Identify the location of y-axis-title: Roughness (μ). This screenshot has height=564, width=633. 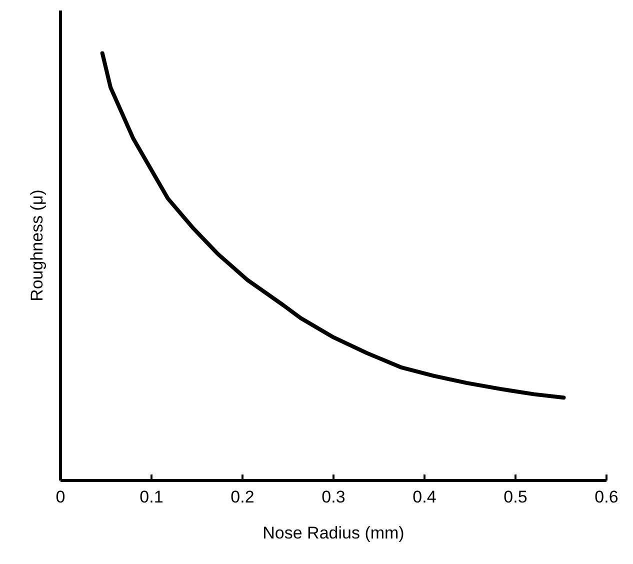
(37, 246).